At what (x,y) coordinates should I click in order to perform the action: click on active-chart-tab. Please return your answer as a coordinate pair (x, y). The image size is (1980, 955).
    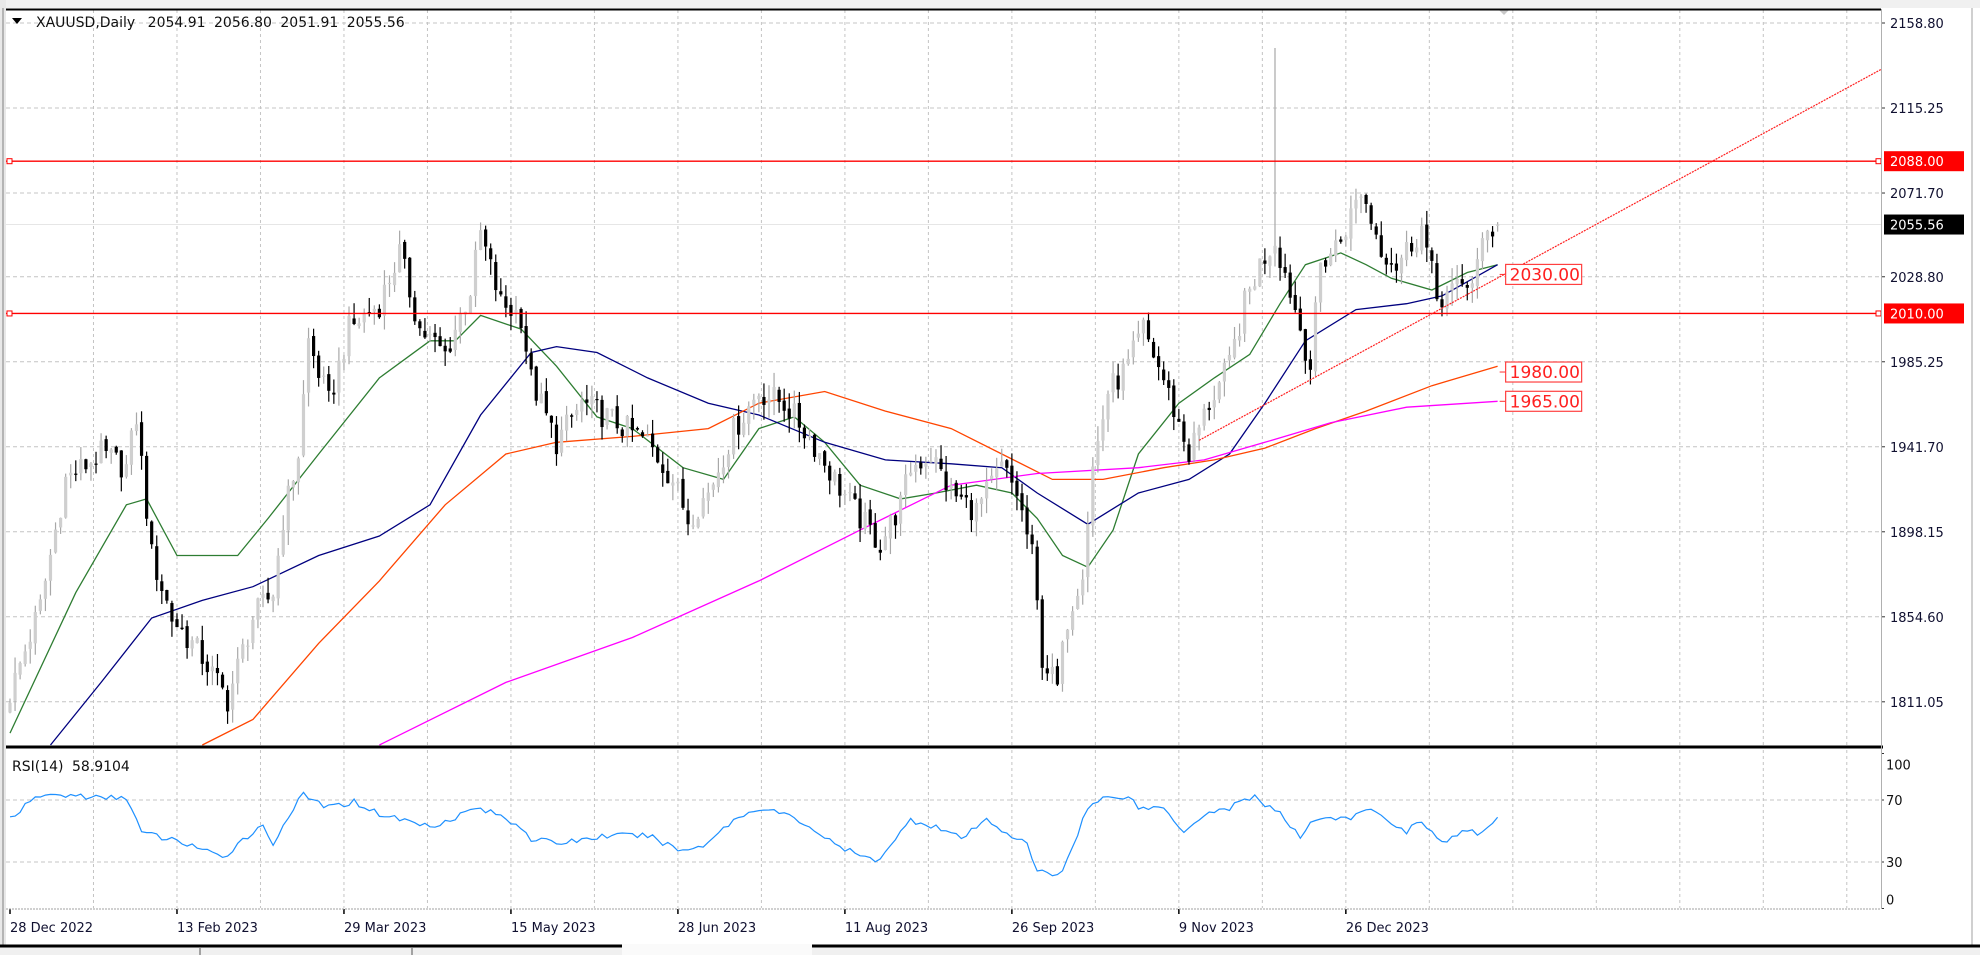
    Looking at the image, I should click on (717, 949).